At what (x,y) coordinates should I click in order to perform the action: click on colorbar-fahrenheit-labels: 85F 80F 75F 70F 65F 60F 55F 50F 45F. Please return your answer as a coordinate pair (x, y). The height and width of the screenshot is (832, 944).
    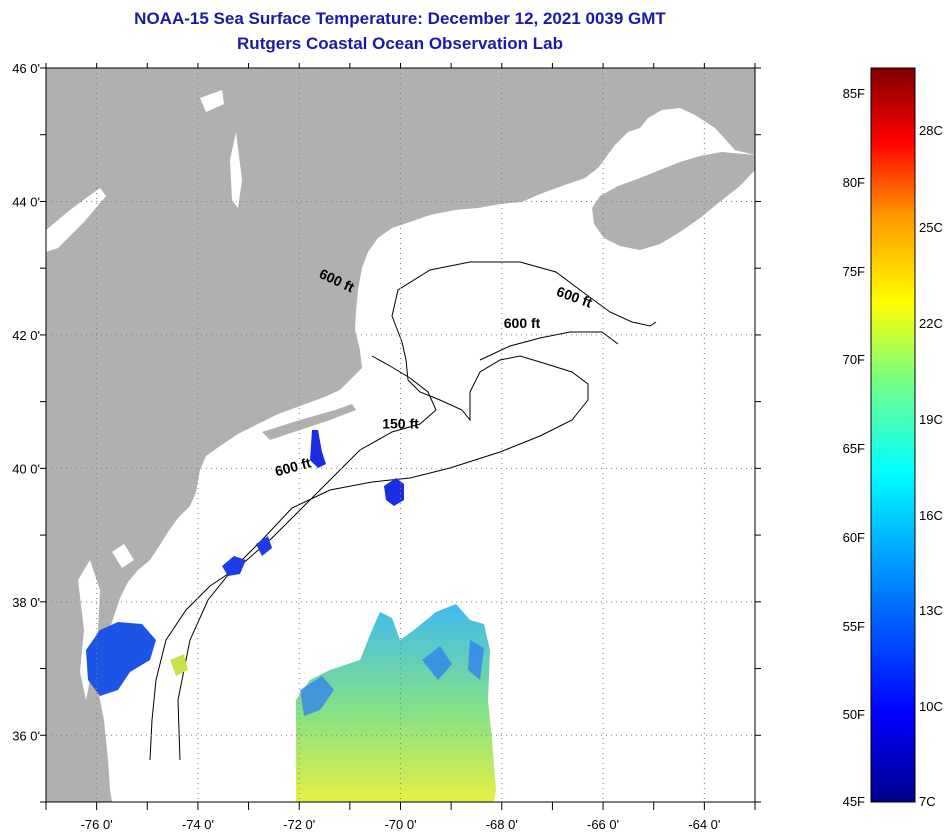
    Looking at the image, I should click on (854, 447).